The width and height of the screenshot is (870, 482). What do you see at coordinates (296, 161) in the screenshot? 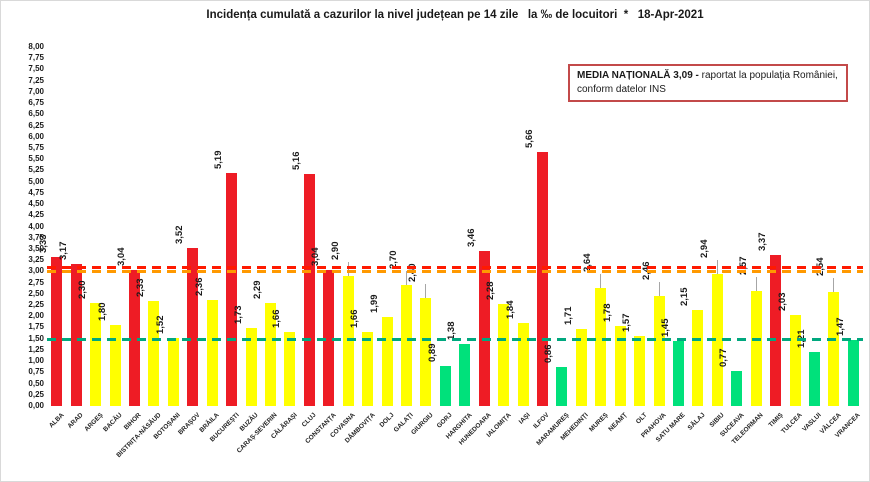
I see `bar-value-label: 5,16` at bounding box center [296, 161].